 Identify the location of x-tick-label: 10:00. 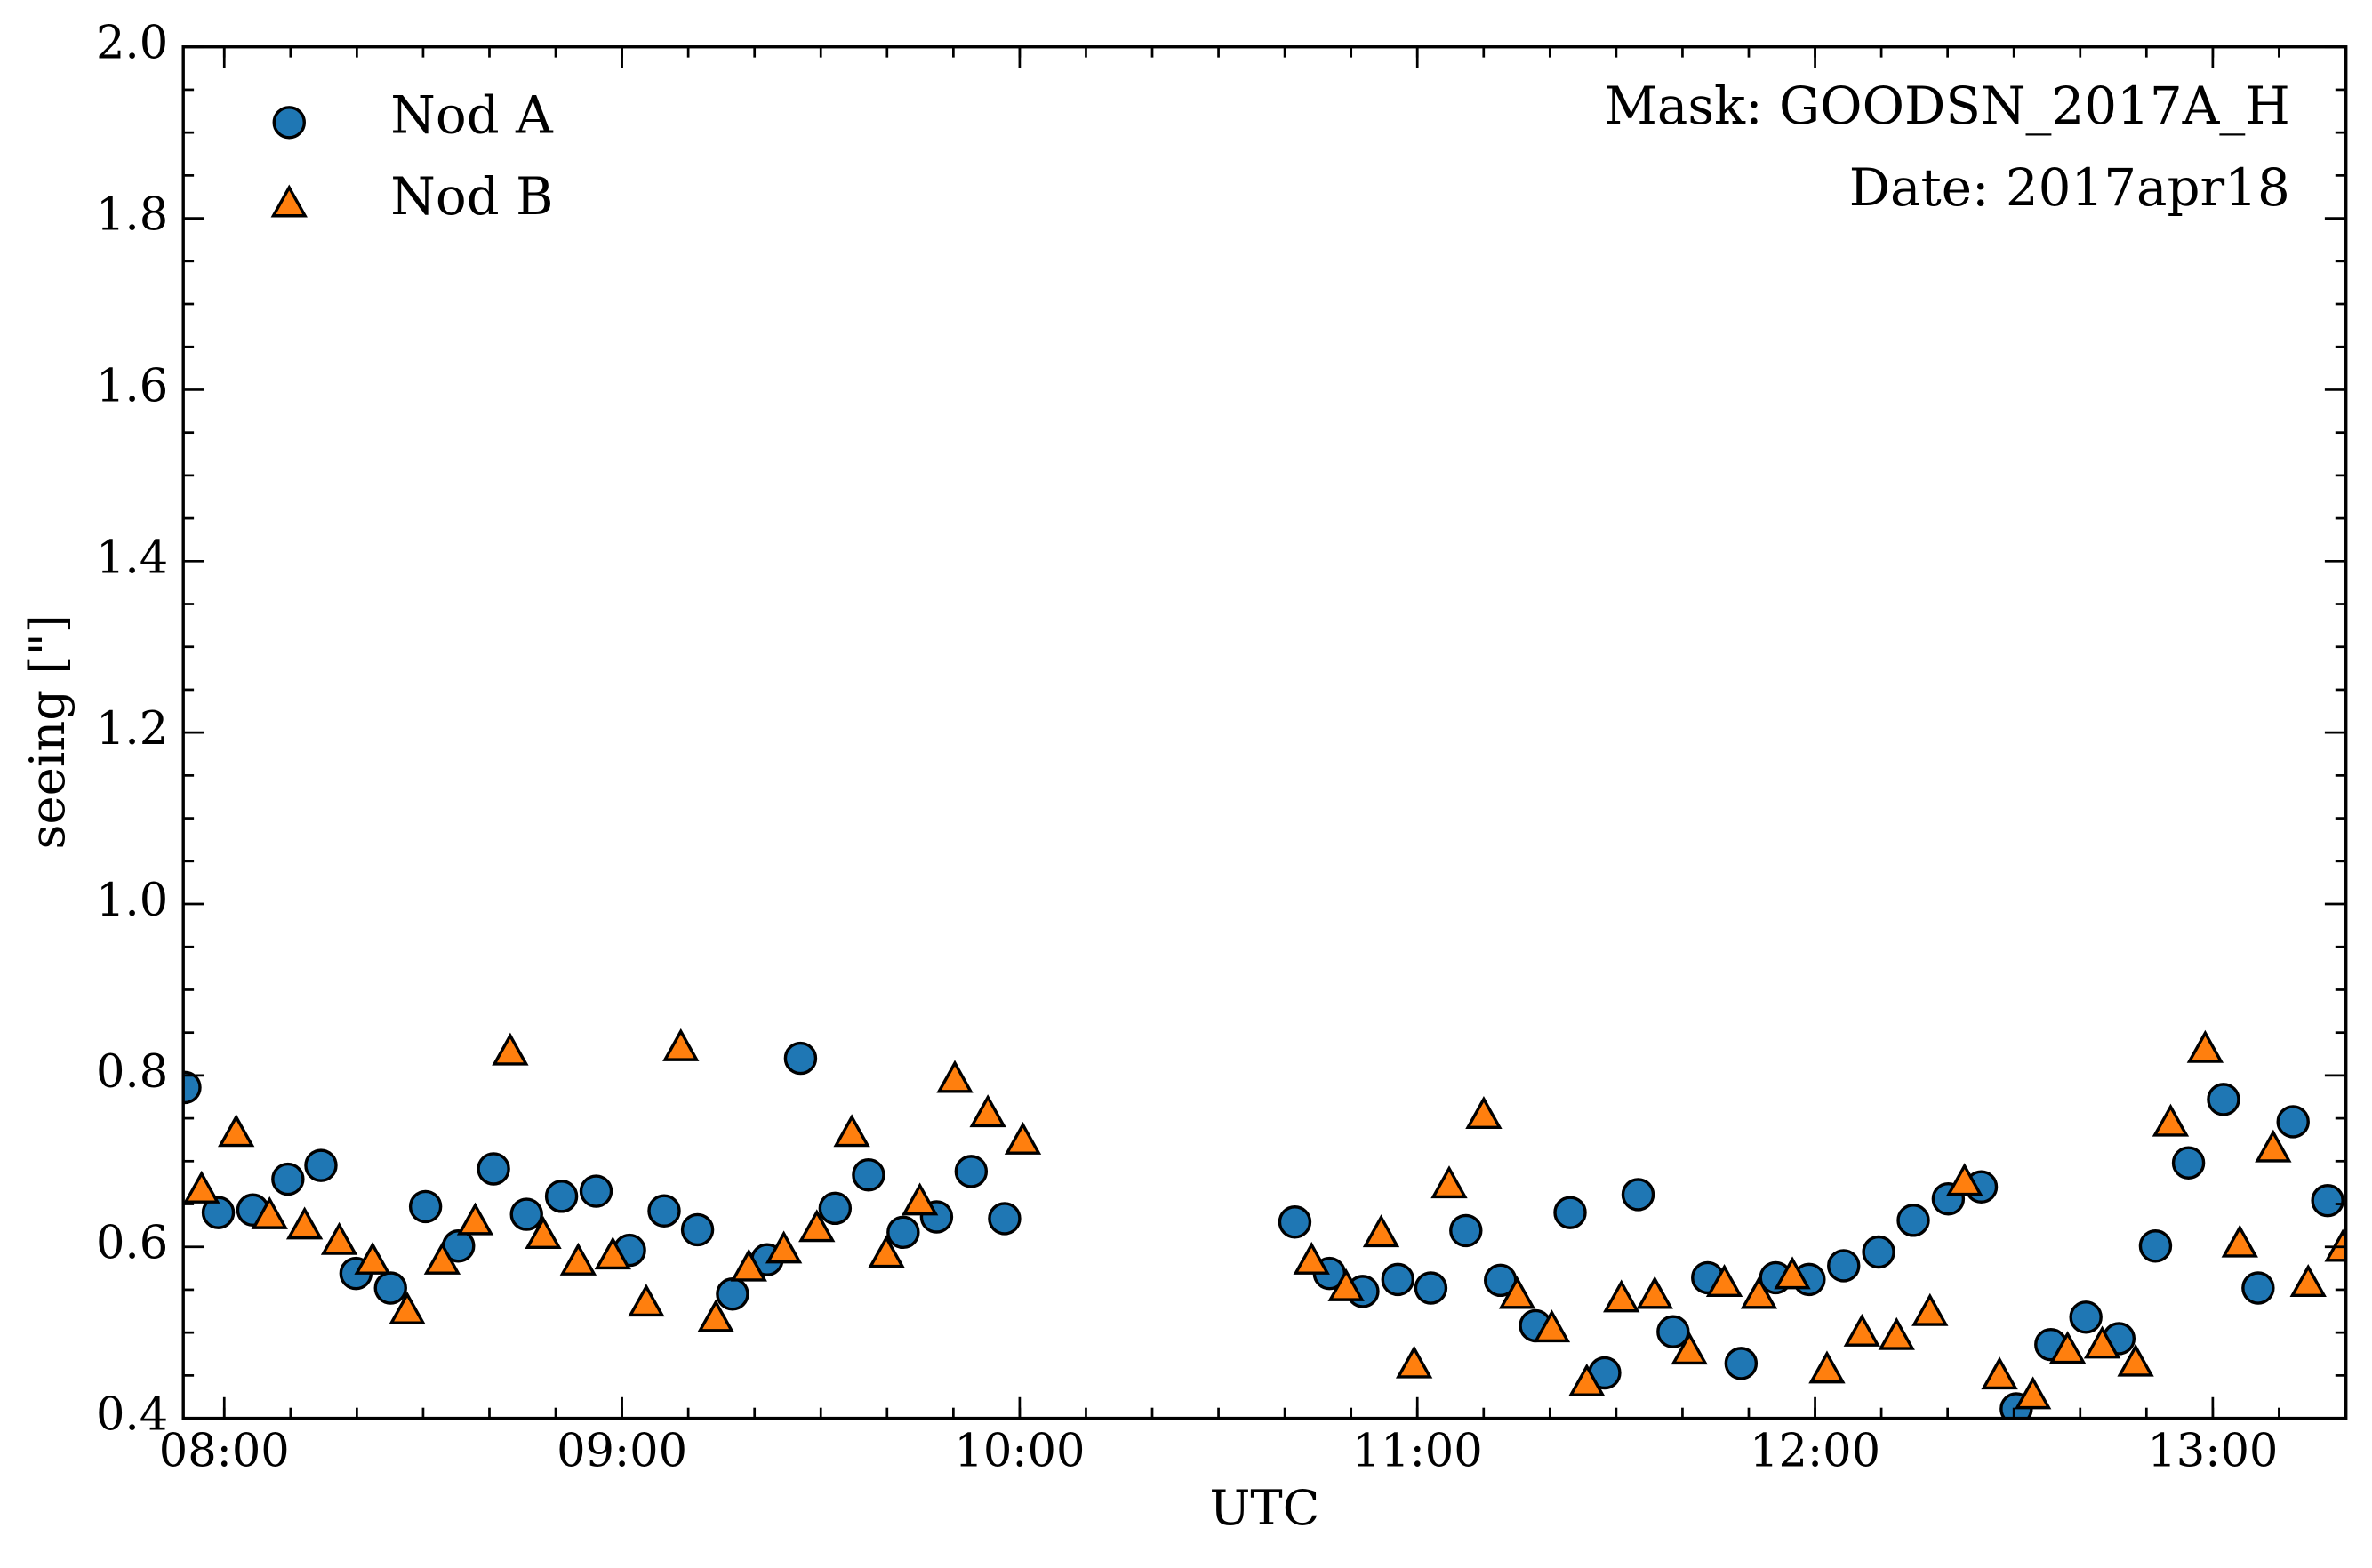
(1020, 1451).